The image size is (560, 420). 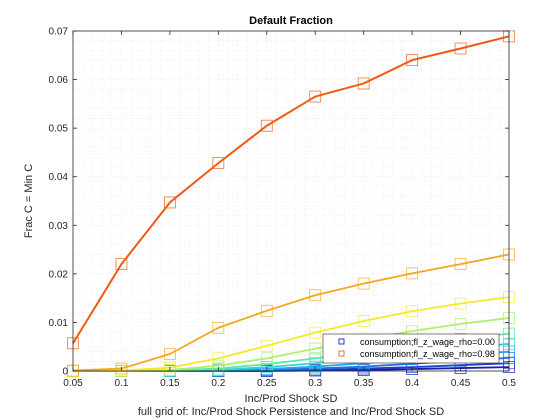 I want to click on x-tick-label: 0.25, so click(x=267, y=383).